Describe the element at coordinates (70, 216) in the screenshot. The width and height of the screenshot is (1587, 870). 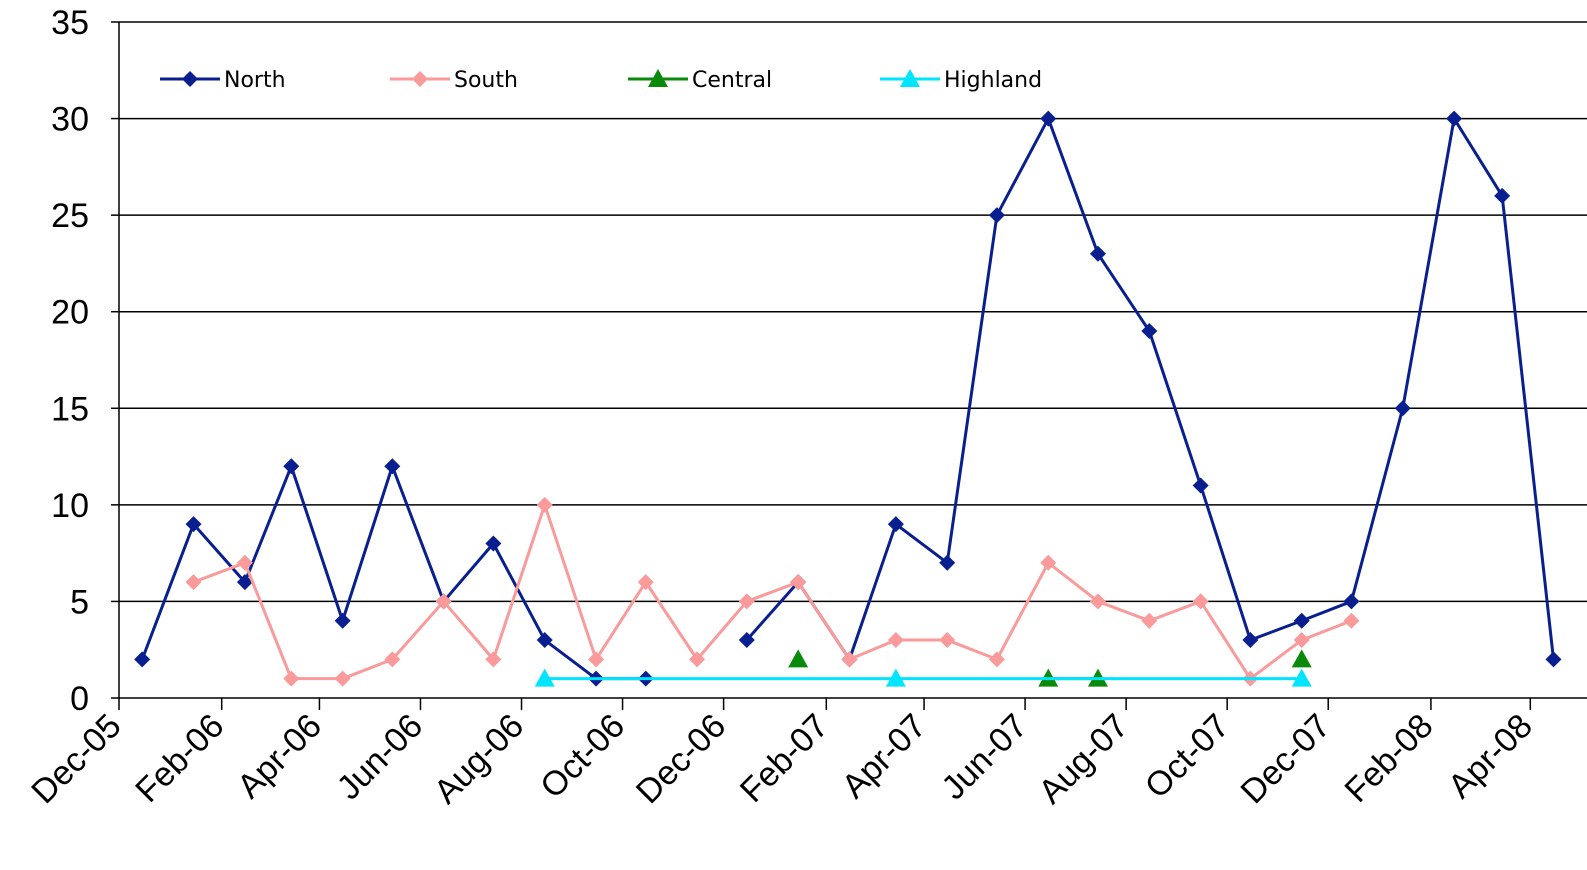
I see `y-tick-label: 25` at that location.